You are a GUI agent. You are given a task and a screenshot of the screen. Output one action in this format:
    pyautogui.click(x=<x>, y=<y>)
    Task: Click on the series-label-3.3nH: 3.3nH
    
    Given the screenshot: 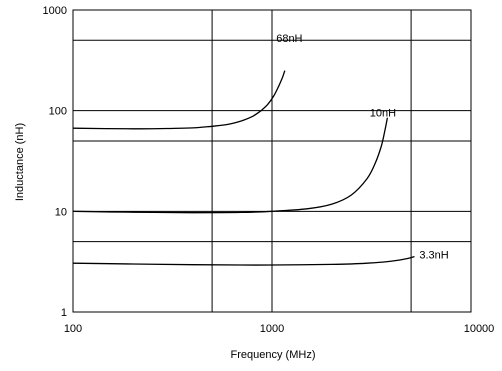 What is the action you would take?
    pyautogui.click(x=433, y=255)
    